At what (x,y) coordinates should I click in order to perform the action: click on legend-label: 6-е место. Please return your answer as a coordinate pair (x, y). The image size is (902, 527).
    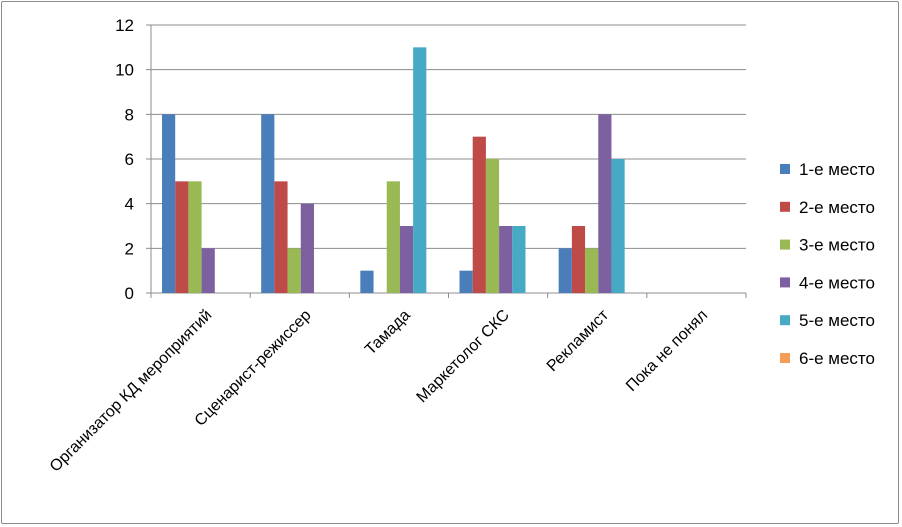
    Looking at the image, I should click on (837, 358).